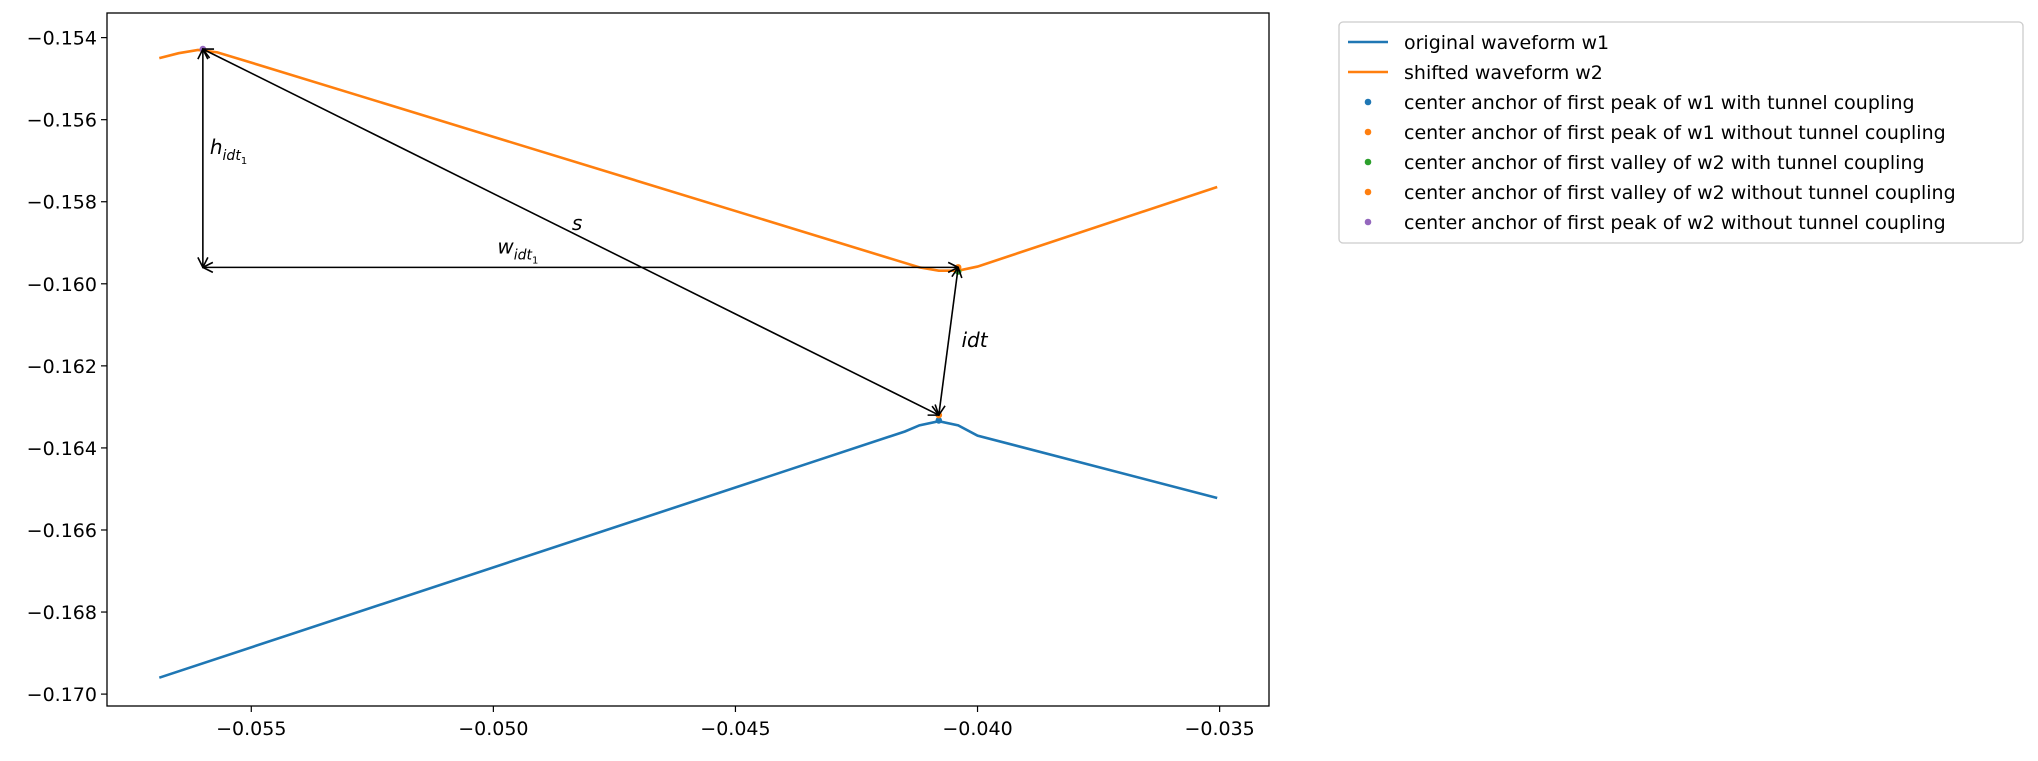 This screenshot has width=2038, height=761. What do you see at coordinates (62, 39) in the screenshot?
I see `y-tick-label: −0.154` at bounding box center [62, 39].